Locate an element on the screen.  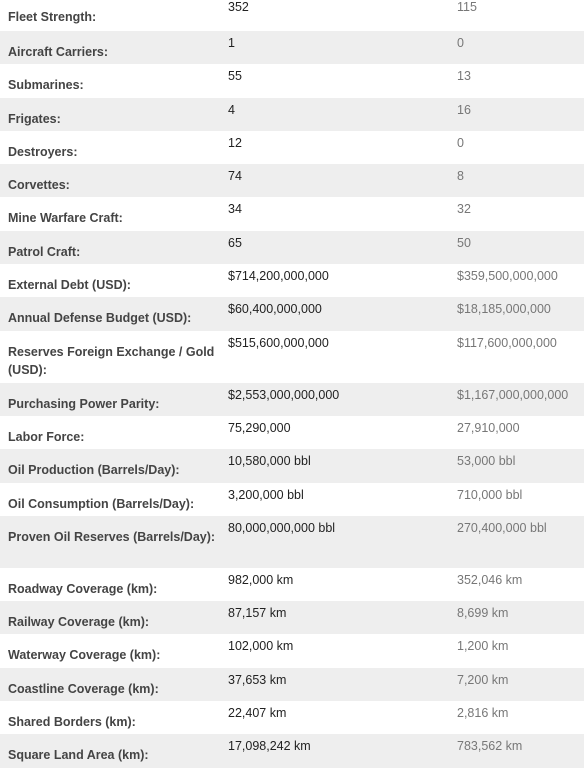
row-label: Railway Coverage (km): is located at coordinates (79, 622).